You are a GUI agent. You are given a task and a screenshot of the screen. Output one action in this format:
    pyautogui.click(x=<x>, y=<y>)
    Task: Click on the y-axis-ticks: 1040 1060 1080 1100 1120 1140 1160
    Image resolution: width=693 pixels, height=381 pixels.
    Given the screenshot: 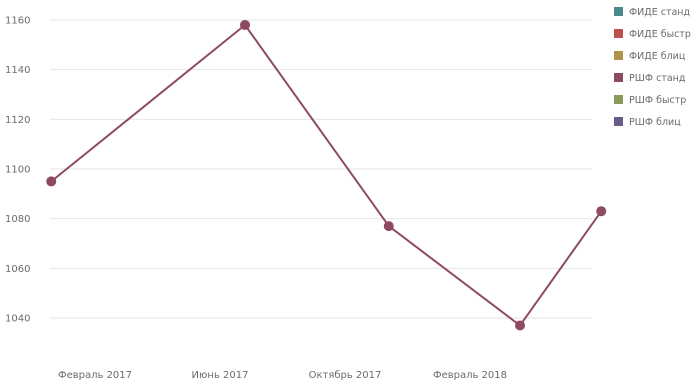 What is the action you would take?
    pyautogui.click(x=17, y=170)
    